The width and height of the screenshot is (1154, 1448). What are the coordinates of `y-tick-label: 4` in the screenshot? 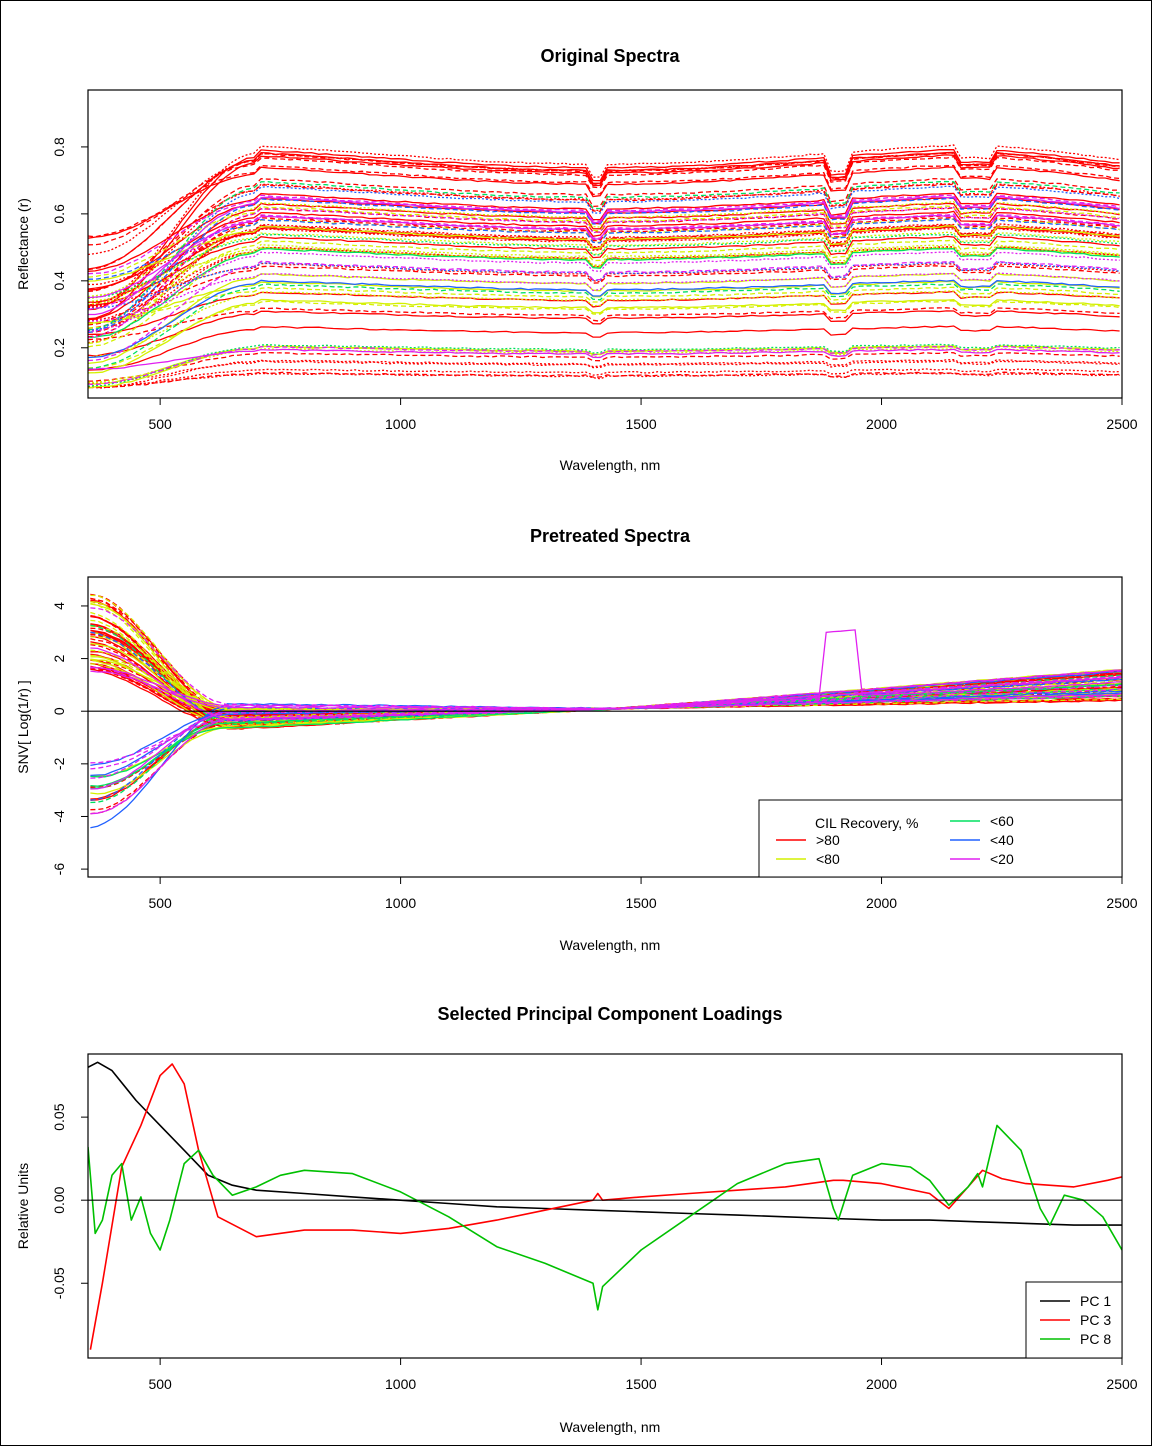 It's located at (59, 606).